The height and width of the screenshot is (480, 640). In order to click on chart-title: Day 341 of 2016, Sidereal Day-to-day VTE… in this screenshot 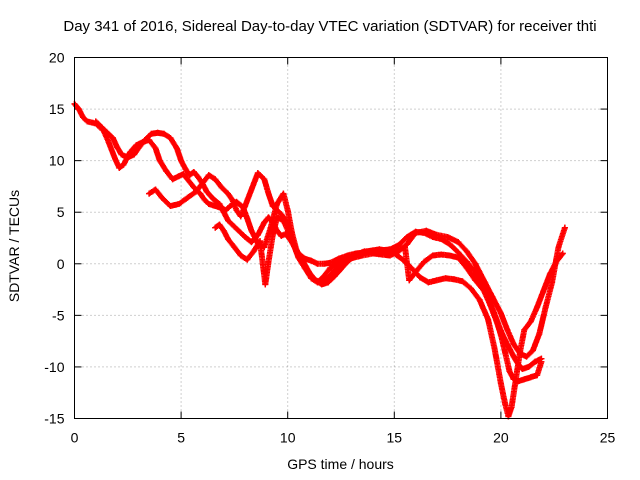, I will do `click(330, 26)`.